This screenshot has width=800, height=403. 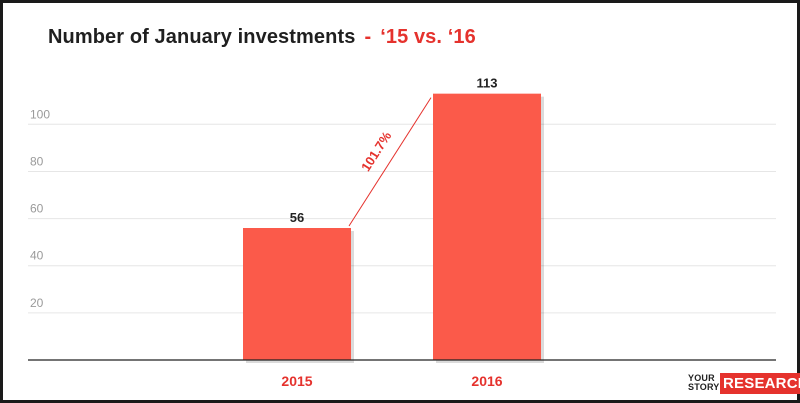 What do you see at coordinates (297, 294) in the screenshot?
I see `bar-2015` at bounding box center [297, 294].